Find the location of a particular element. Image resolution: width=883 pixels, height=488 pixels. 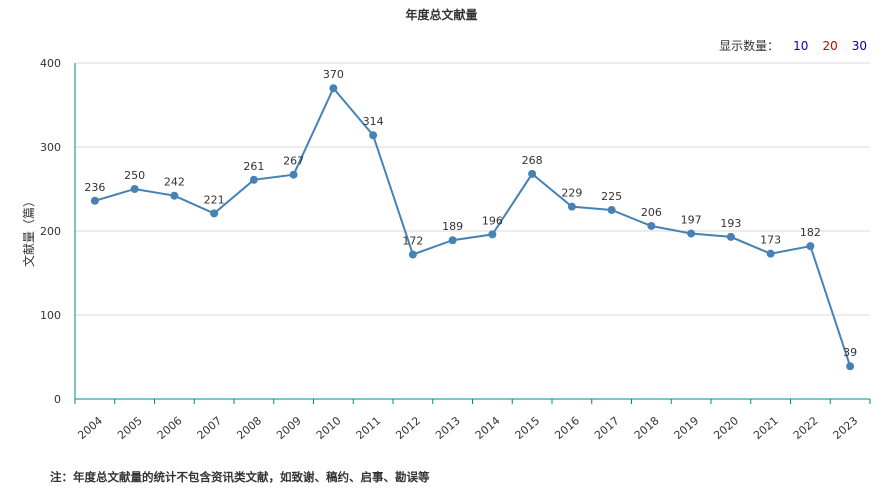

data-label: 189 is located at coordinates (452, 226).